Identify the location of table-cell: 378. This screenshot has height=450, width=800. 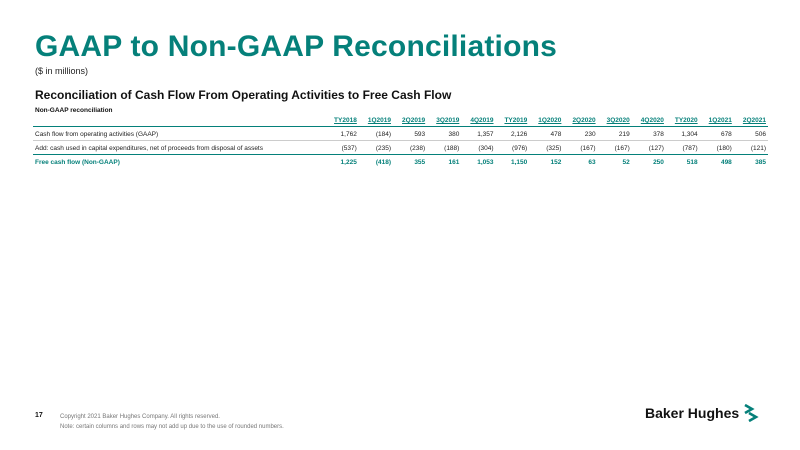
(658, 134).